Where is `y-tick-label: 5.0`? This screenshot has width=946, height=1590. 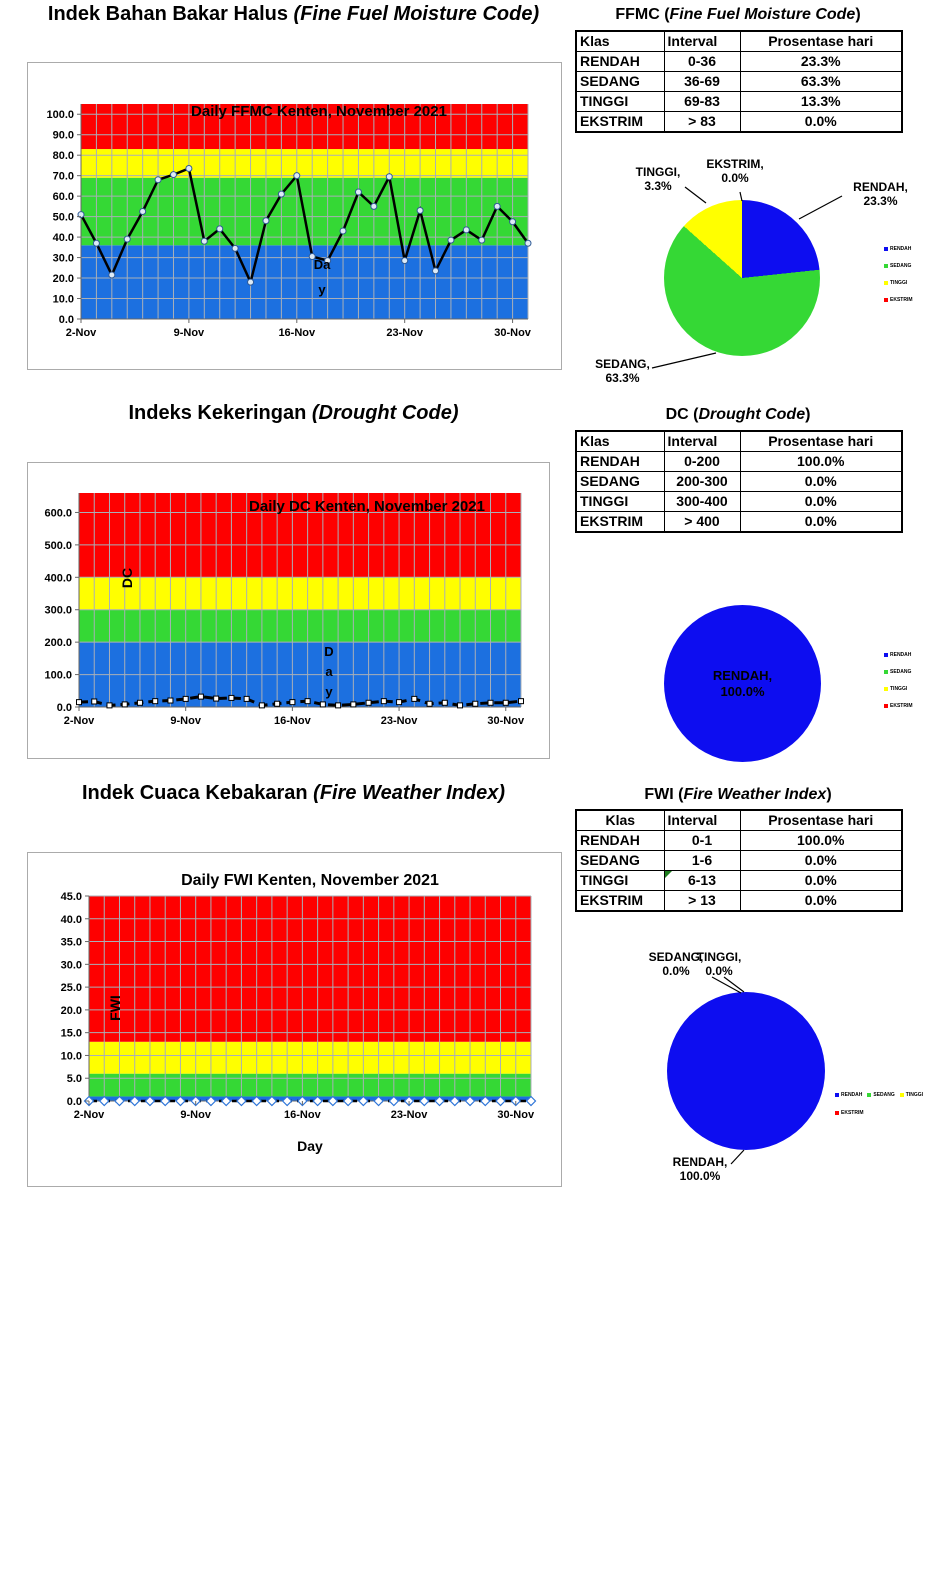
y-tick-label: 5.0 is located at coordinates (74, 1079).